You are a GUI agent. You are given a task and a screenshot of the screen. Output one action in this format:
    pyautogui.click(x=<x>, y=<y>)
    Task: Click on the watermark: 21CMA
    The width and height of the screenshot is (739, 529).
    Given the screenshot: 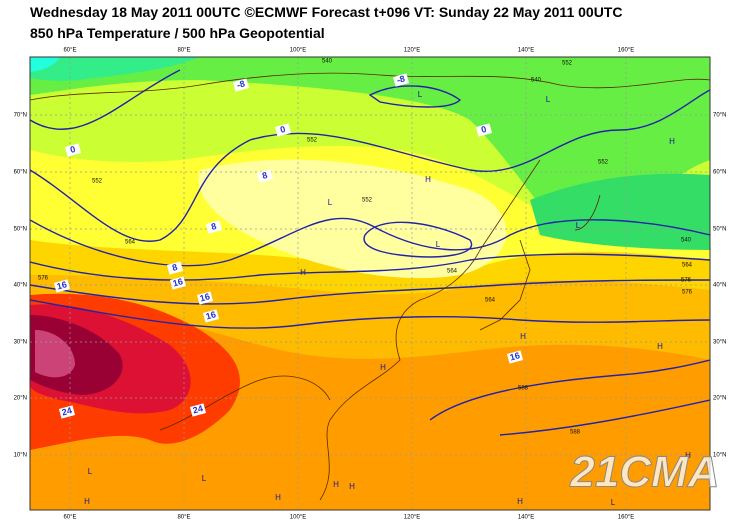 What is the action you would take?
    pyautogui.click(x=644, y=472)
    